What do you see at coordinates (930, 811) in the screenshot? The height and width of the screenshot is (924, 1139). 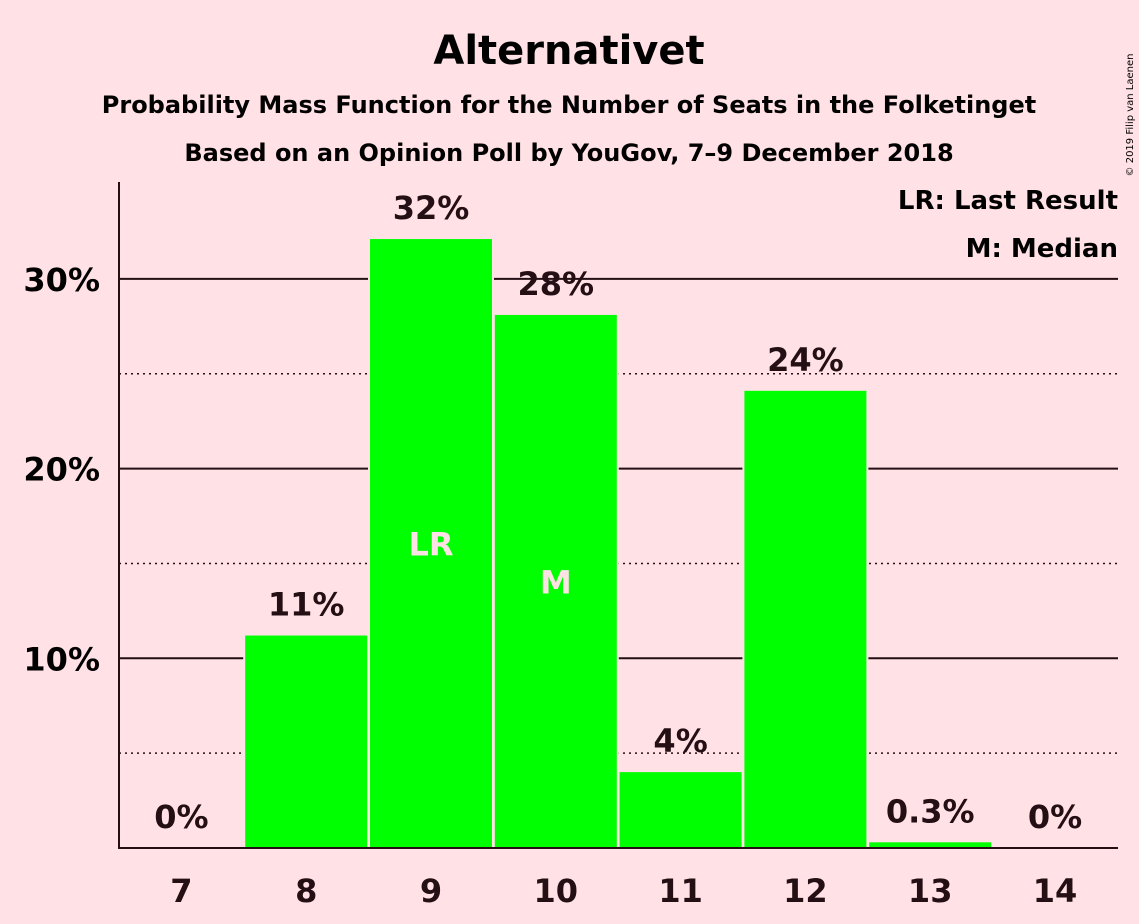 I see `value-label: 0.3%` at bounding box center [930, 811].